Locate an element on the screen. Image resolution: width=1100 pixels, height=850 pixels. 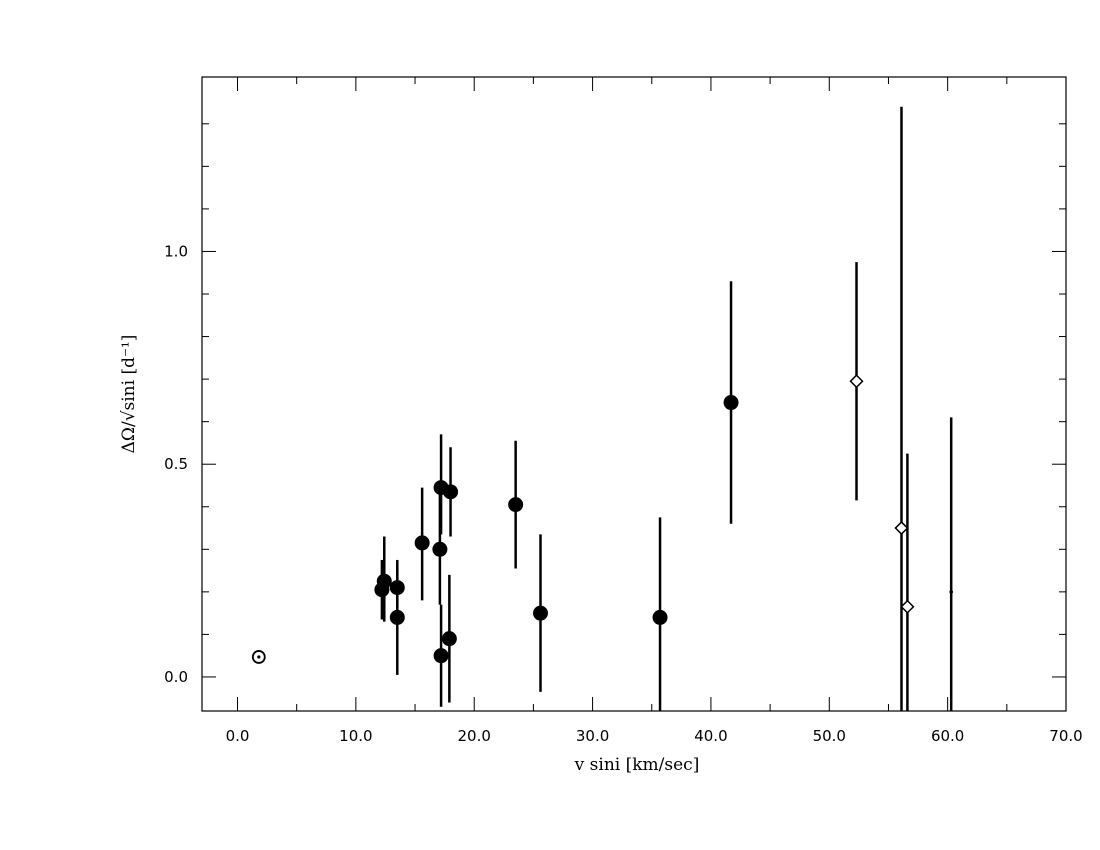
x-axis-label: v sini [km/sec] is located at coordinates (637, 765).